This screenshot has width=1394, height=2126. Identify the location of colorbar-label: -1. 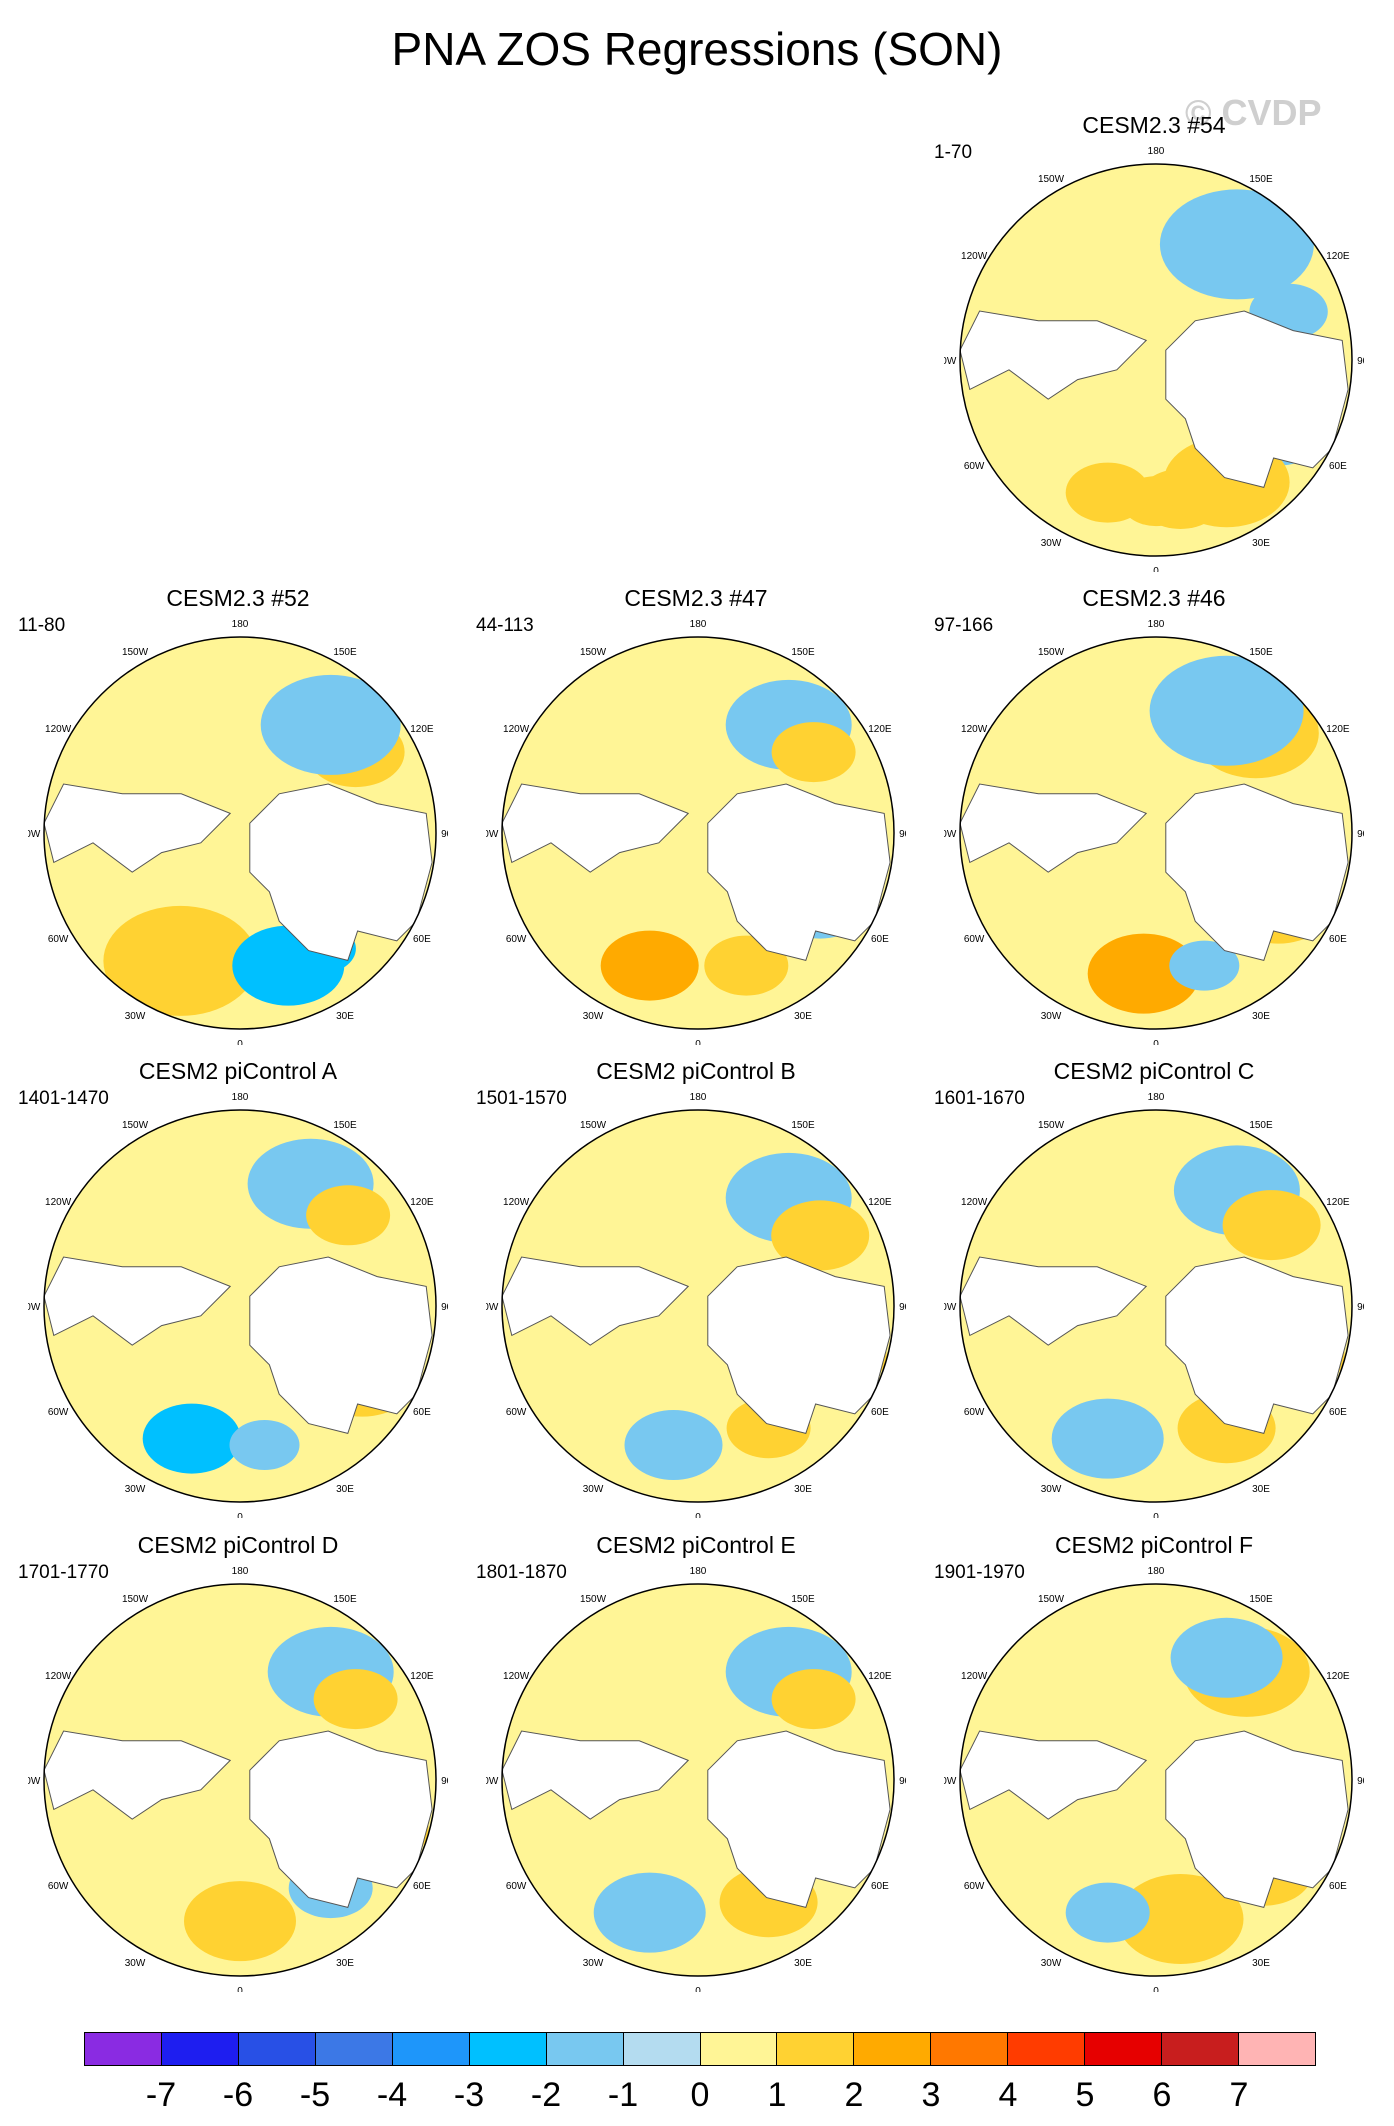
(623, 2095).